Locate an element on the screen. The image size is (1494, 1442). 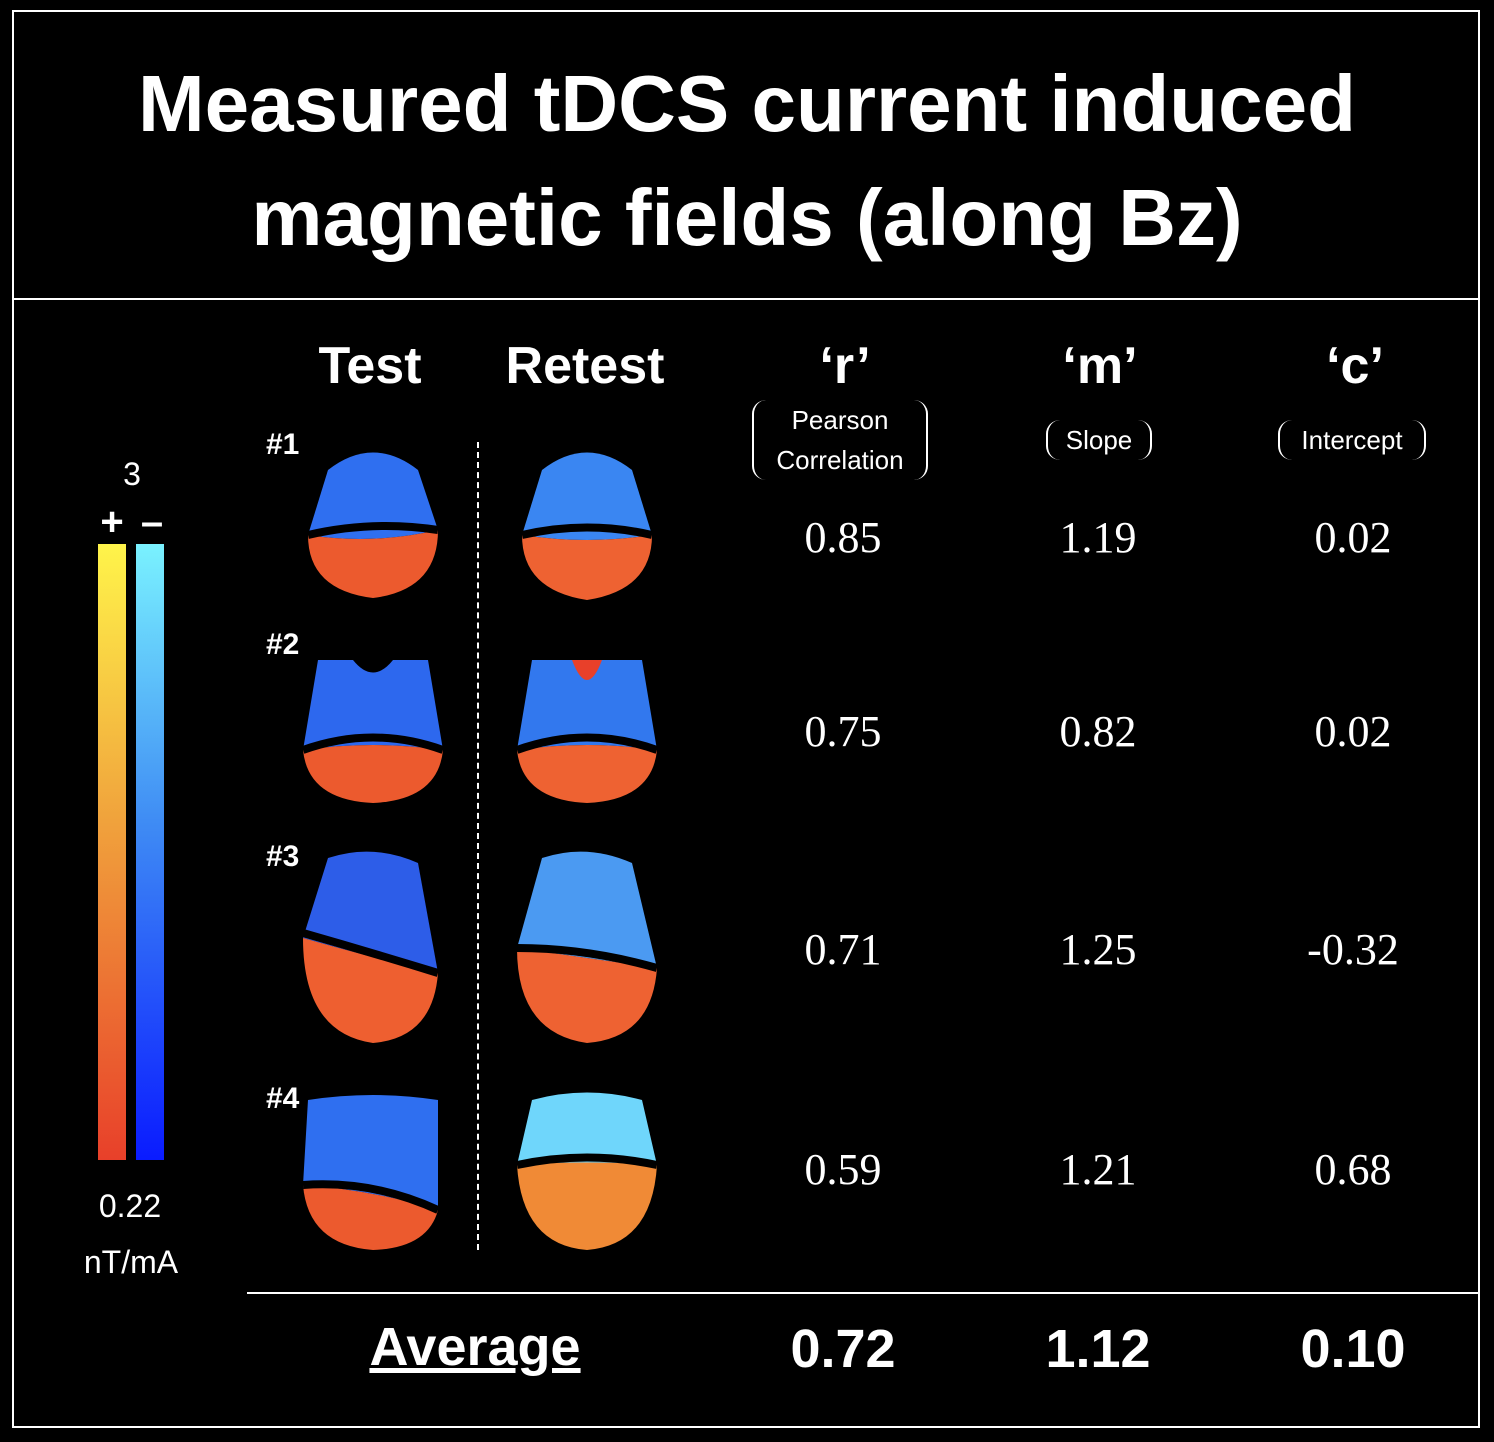
subject-label-3: #3 is located at coordinates (283, 856).